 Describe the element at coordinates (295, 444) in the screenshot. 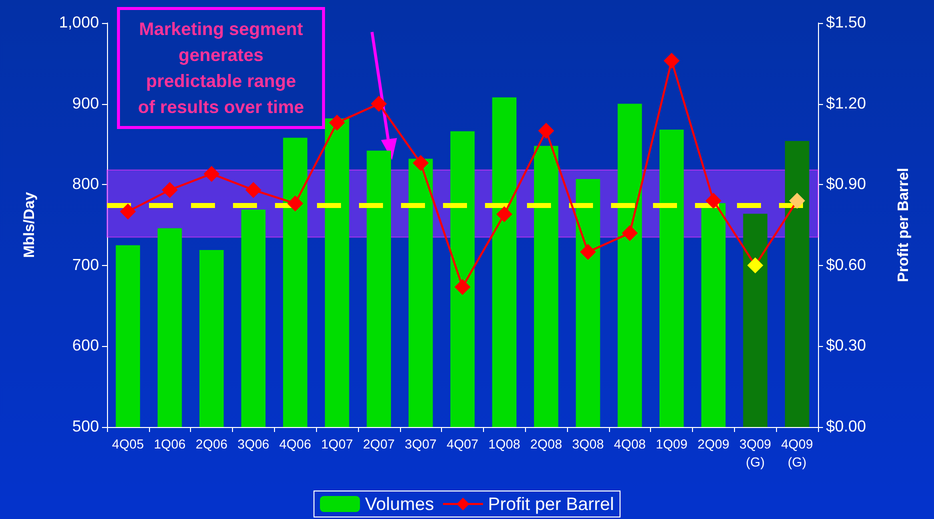

I see `x-tick-label: 4Q06` at that location.